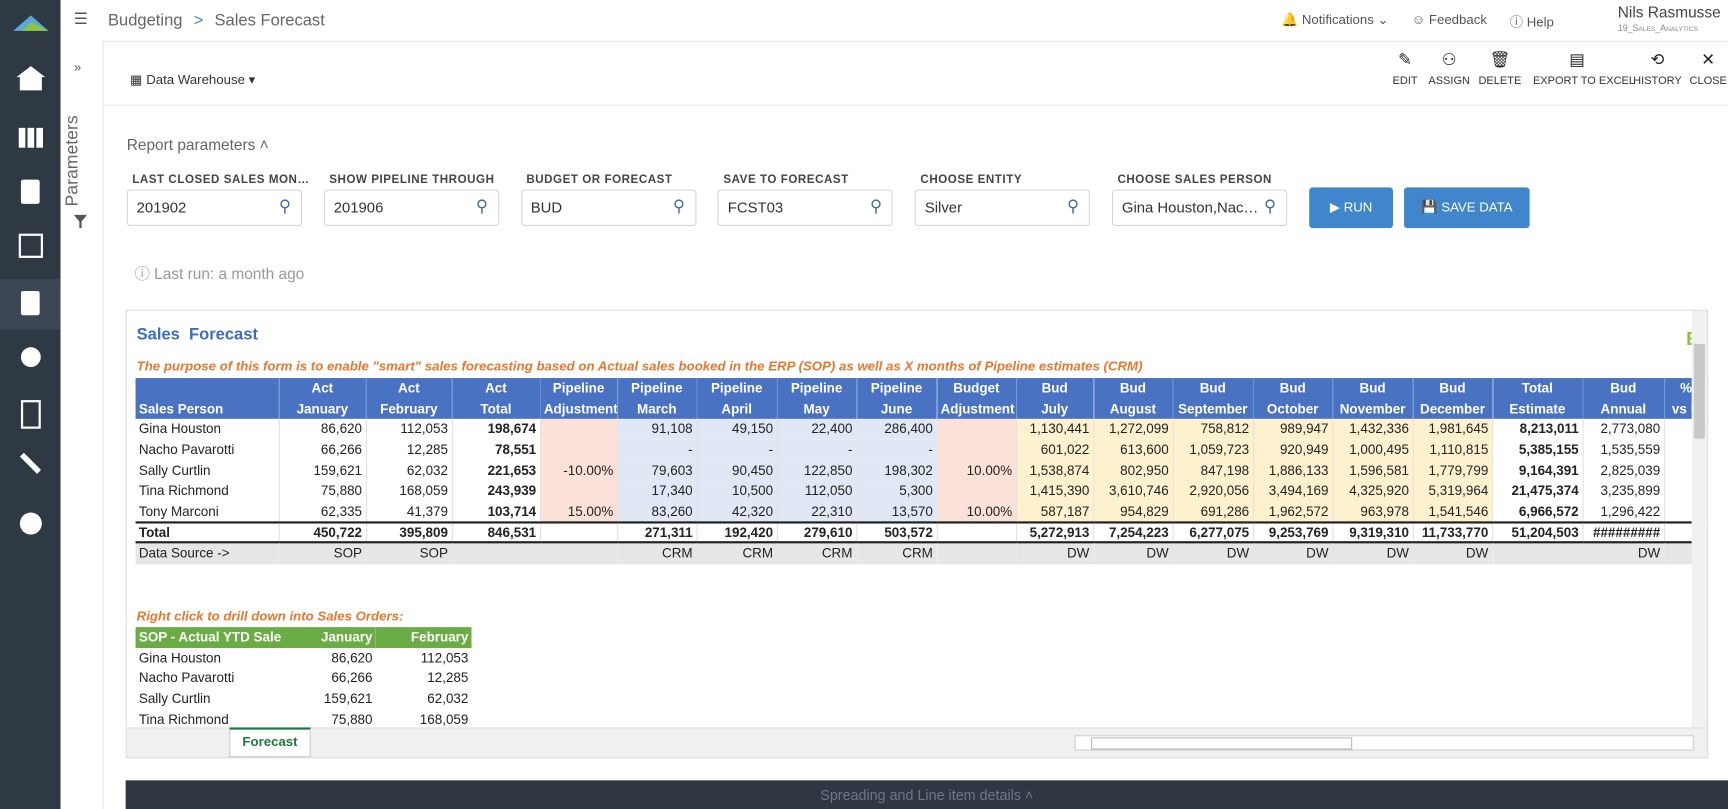 Image resolution: width=1728 pixels, height=809 pixels. I want to click on help: ⓘ Help, so click(1532, 21).